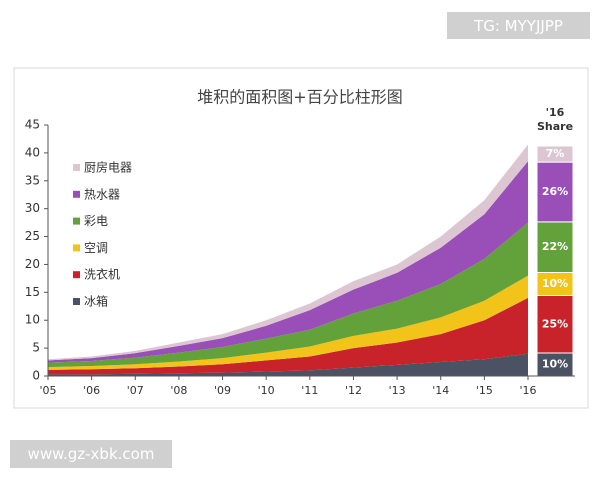 The height and width of the screenshot is (480, 600). Describe the element at coordinates (96, 221) in the screenshot. I see `legend-label: 彩电` at that location.